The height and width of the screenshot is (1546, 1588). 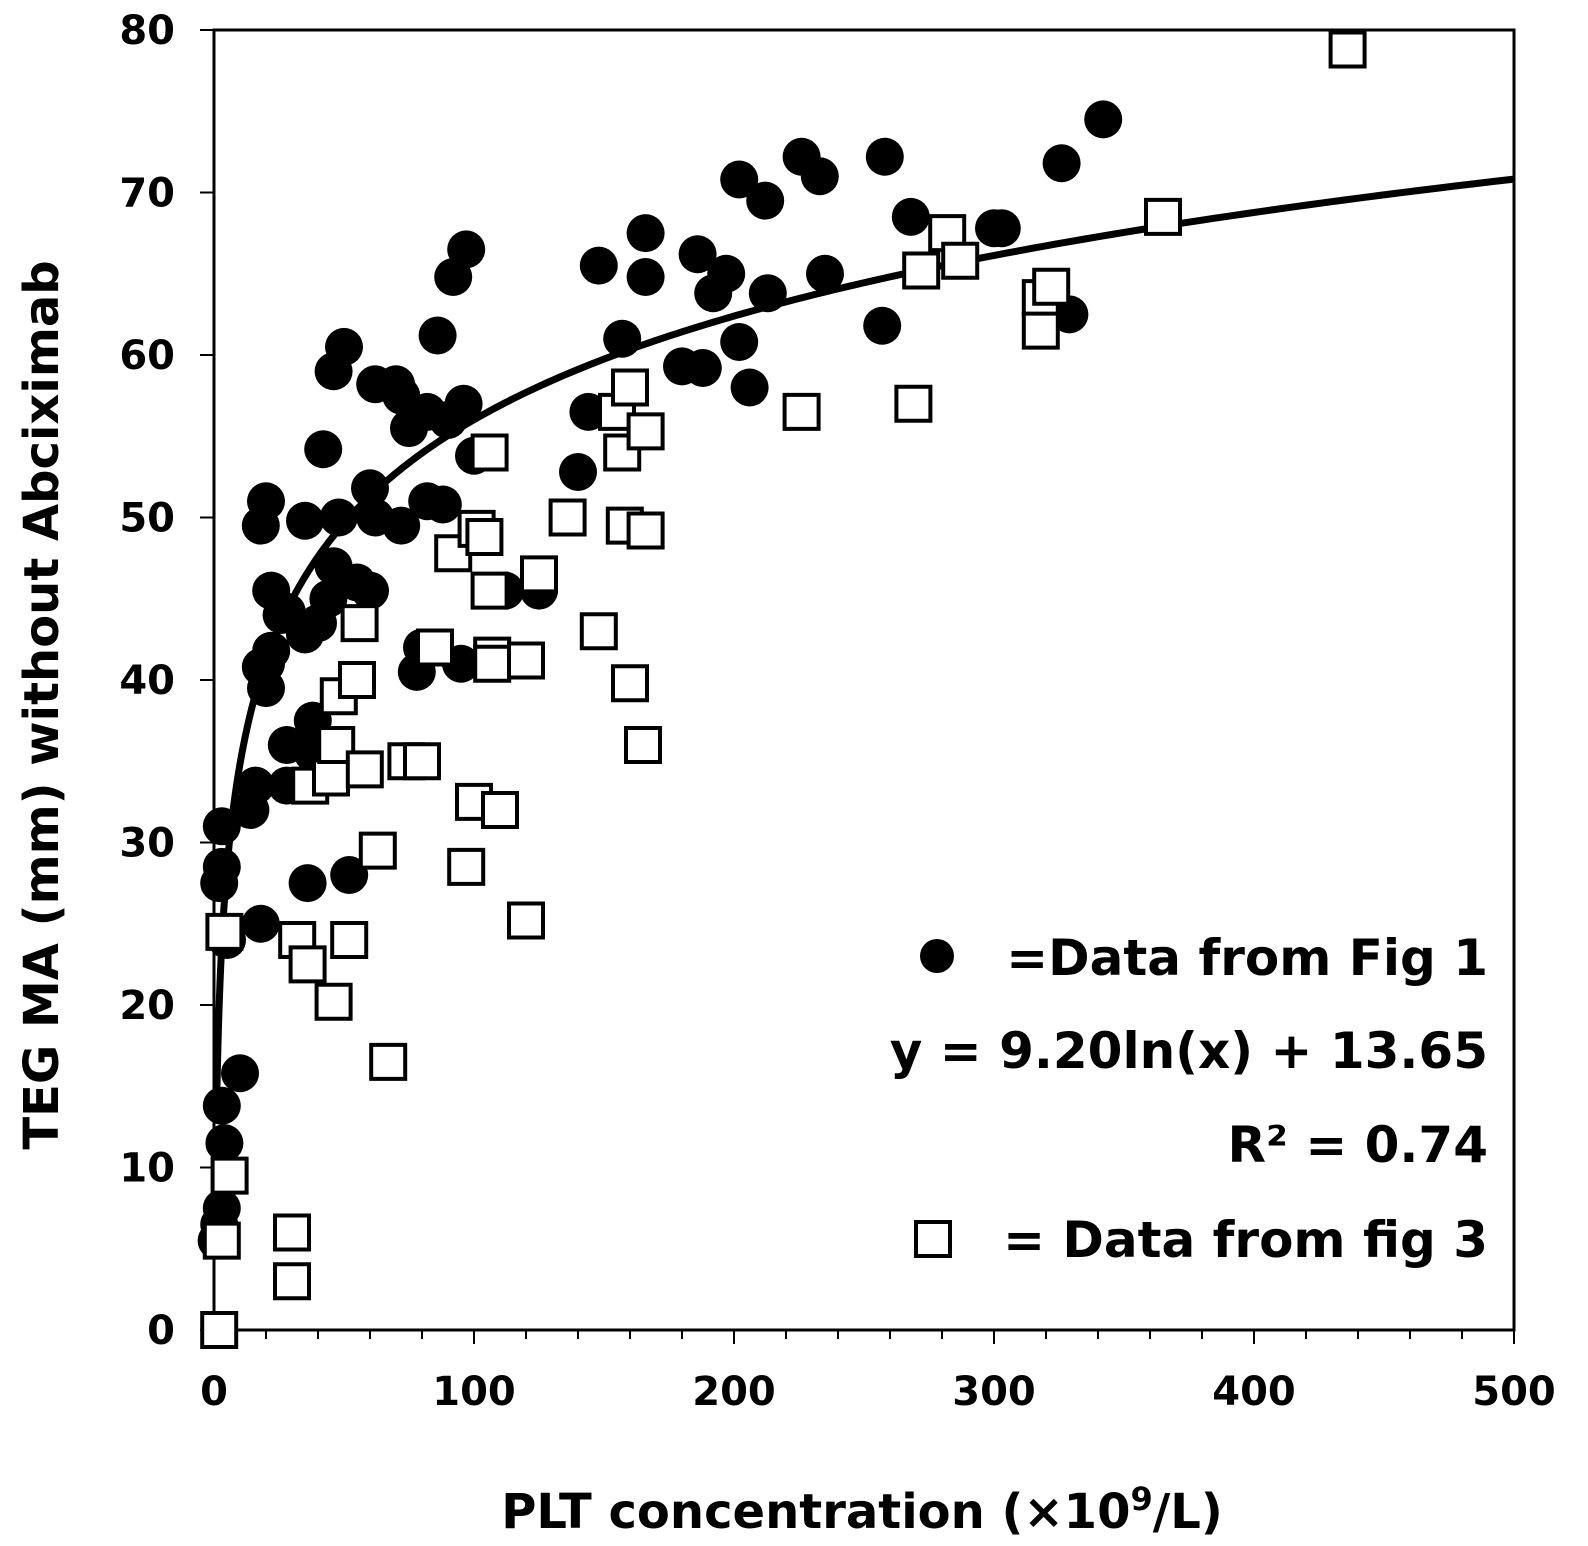 I want to click on y-tick-label: 10, so click(x=147, y=1169).